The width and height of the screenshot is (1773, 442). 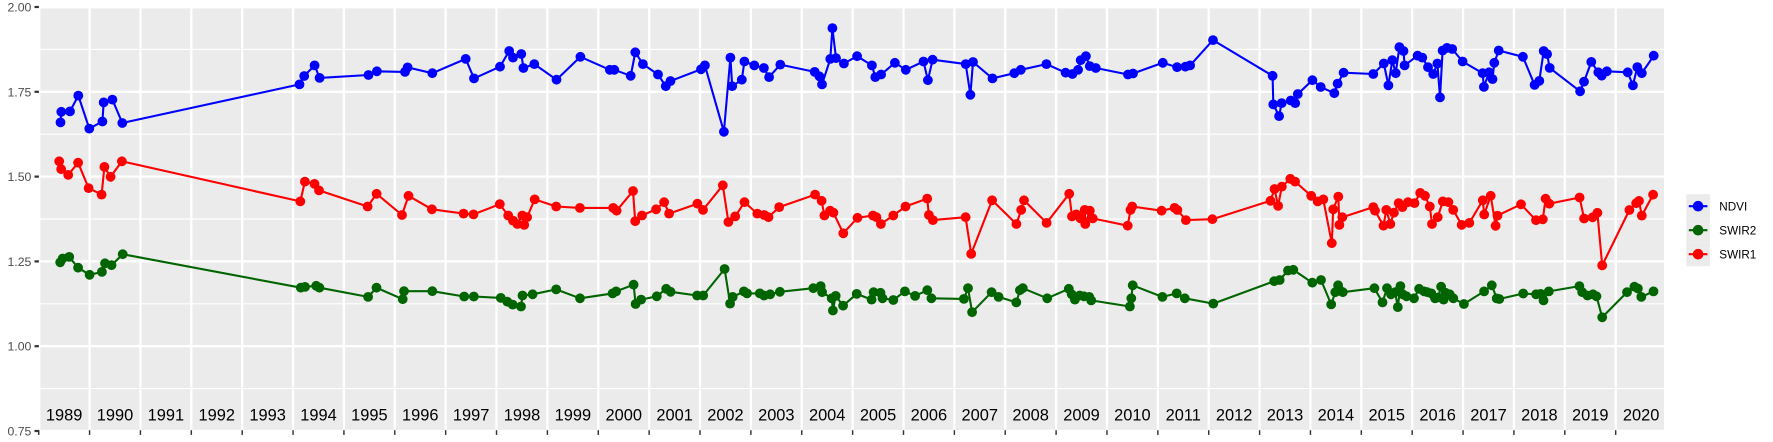 What do you see at coordinates (19, 8) in the screenshot?
I see `svg-text: 2.00` at bounding box center [19, 8].